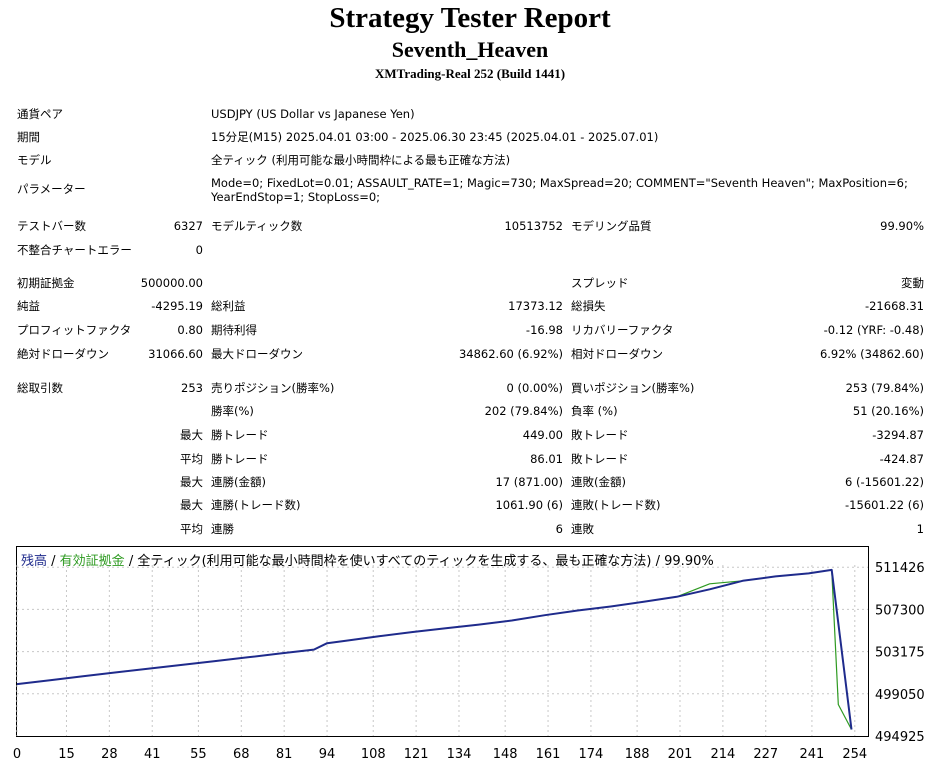 The height and width of the screenshot is (763, 940). Describe the element at coordinates (28, 137) in the screenshot. I see `period-label: 期間` at that location.